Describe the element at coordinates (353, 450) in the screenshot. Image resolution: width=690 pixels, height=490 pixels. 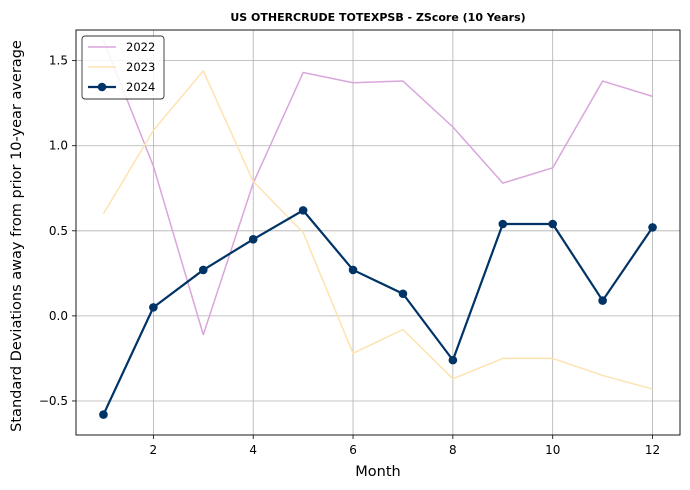
I see `x-tick-label: 6` at that location.